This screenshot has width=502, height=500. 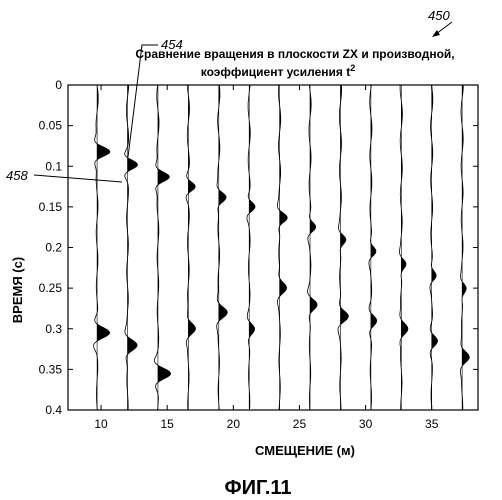 What do you see at coordinates (51, 288) in the screenshot?
I see `y-tick-label: 0.25` at bounding box center [51, 288].